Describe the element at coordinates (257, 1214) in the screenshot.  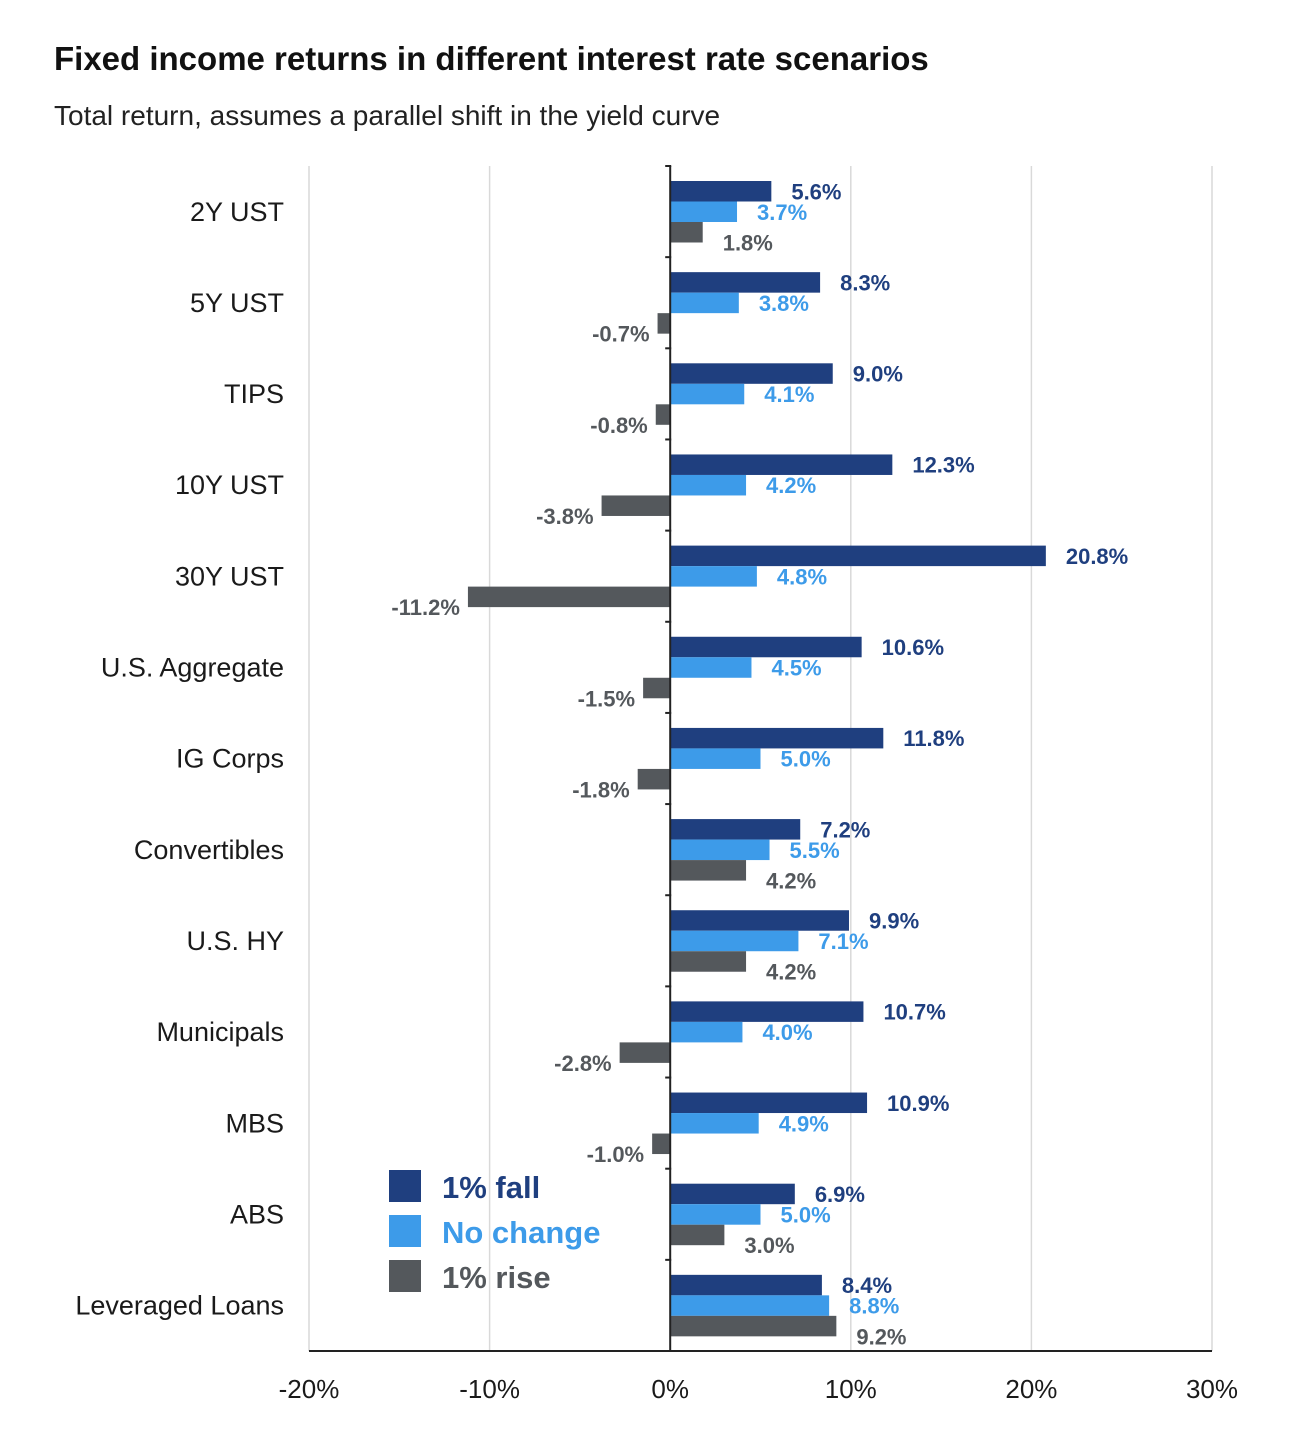
I see `category-label: ABS` at that location.